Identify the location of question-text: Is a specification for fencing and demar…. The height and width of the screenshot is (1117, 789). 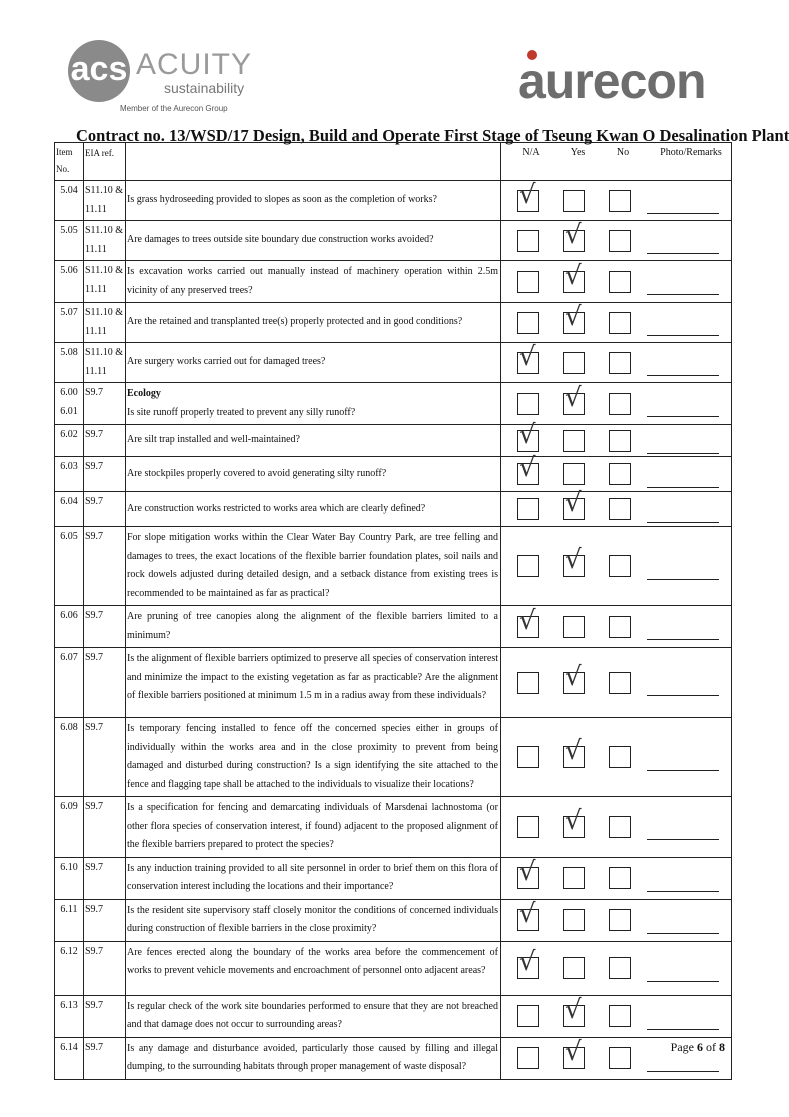
(312, 826).